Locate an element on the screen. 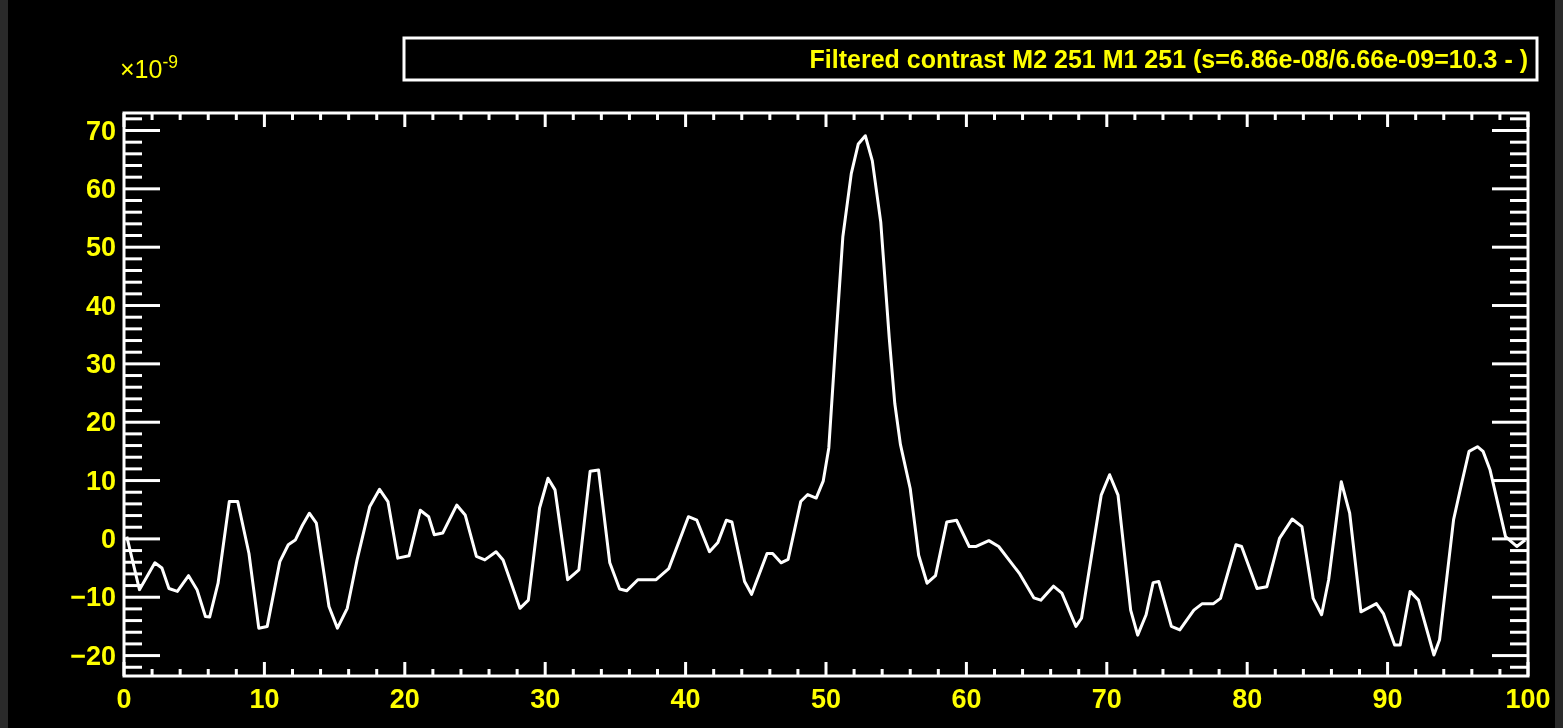 The image size is (1563, 728). x-tick-label: 50 is located at coordinates (826, 699).